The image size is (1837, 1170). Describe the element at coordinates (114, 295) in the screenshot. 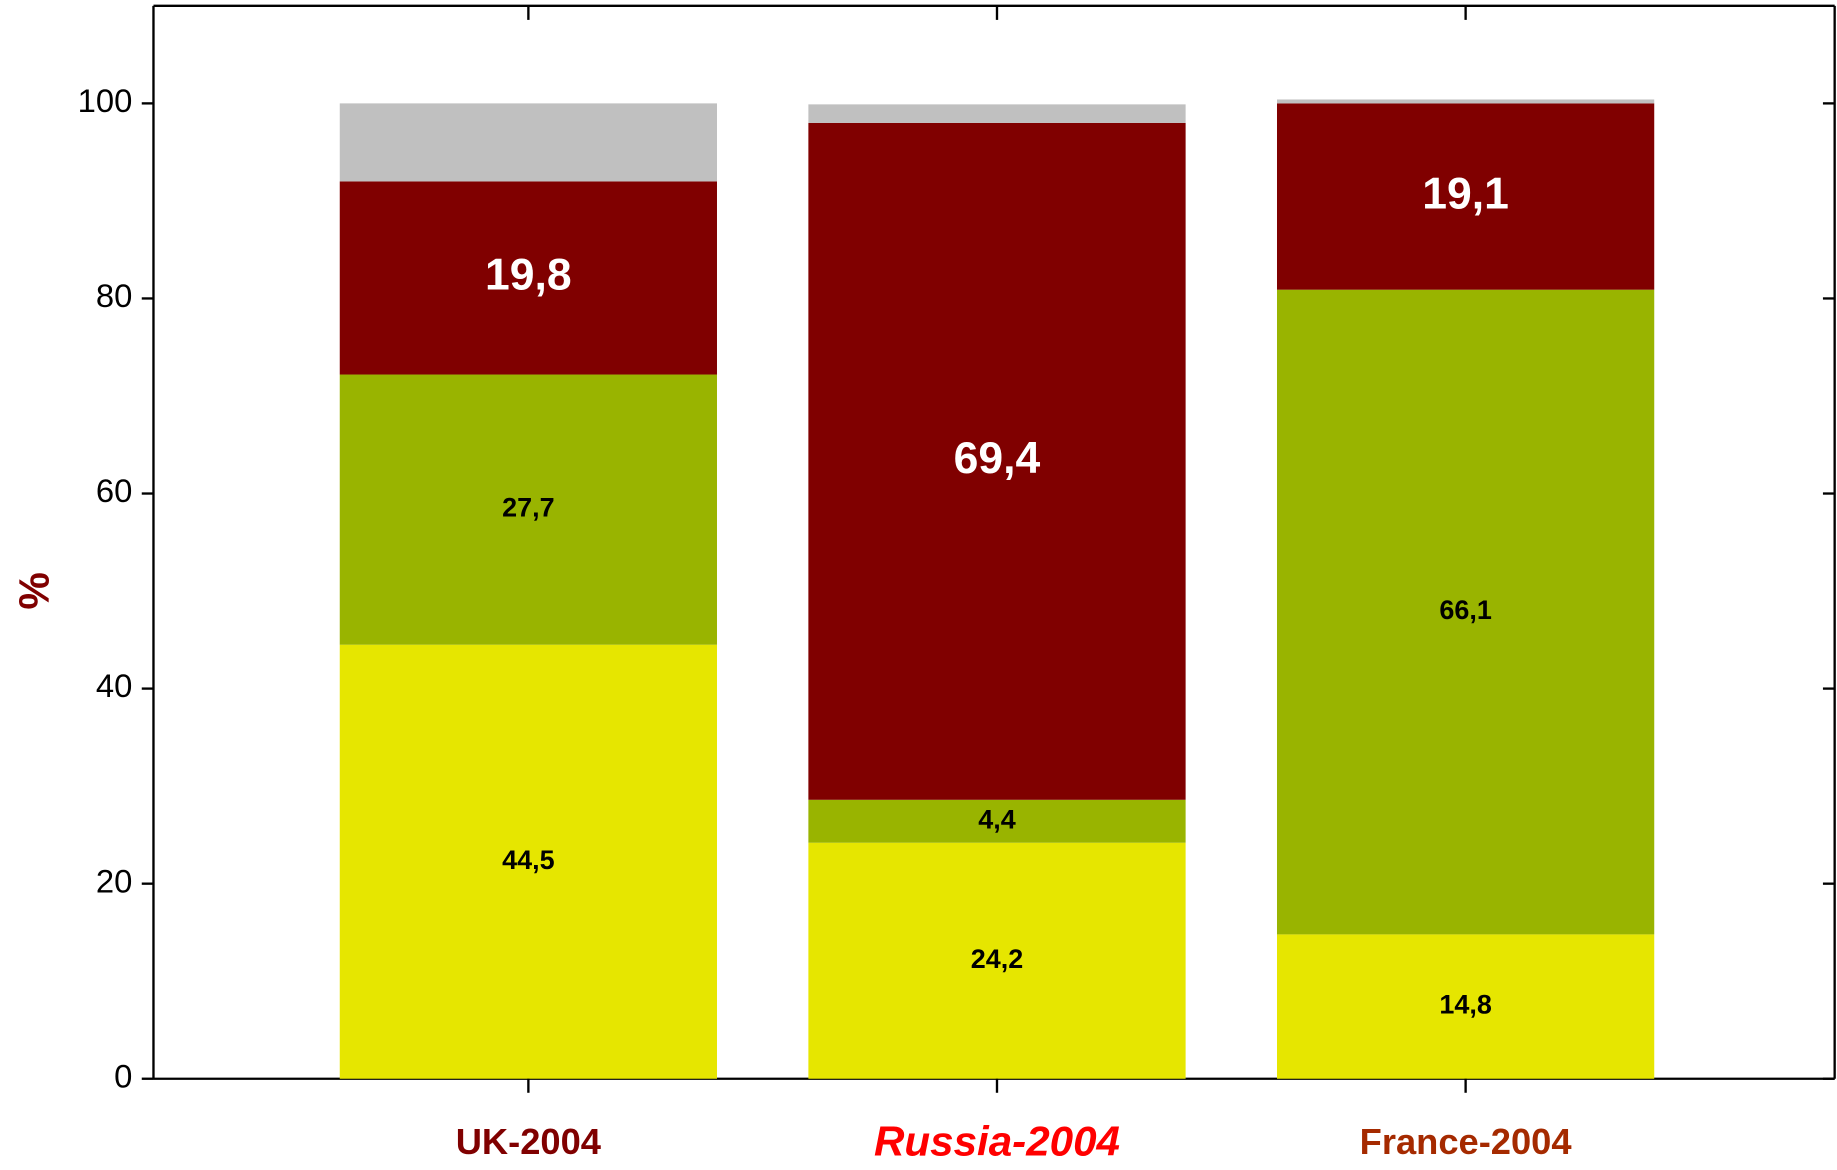

I see `y-tick-label: 80` at that location.